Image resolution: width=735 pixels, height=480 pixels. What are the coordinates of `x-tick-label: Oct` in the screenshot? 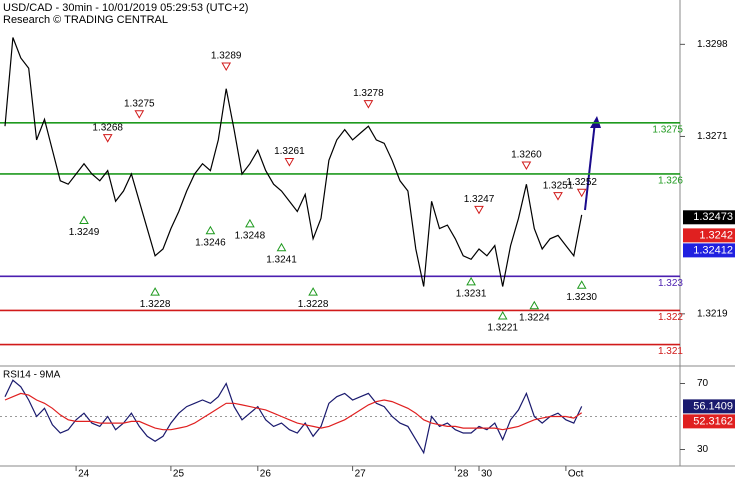 It's located at (576, 474).